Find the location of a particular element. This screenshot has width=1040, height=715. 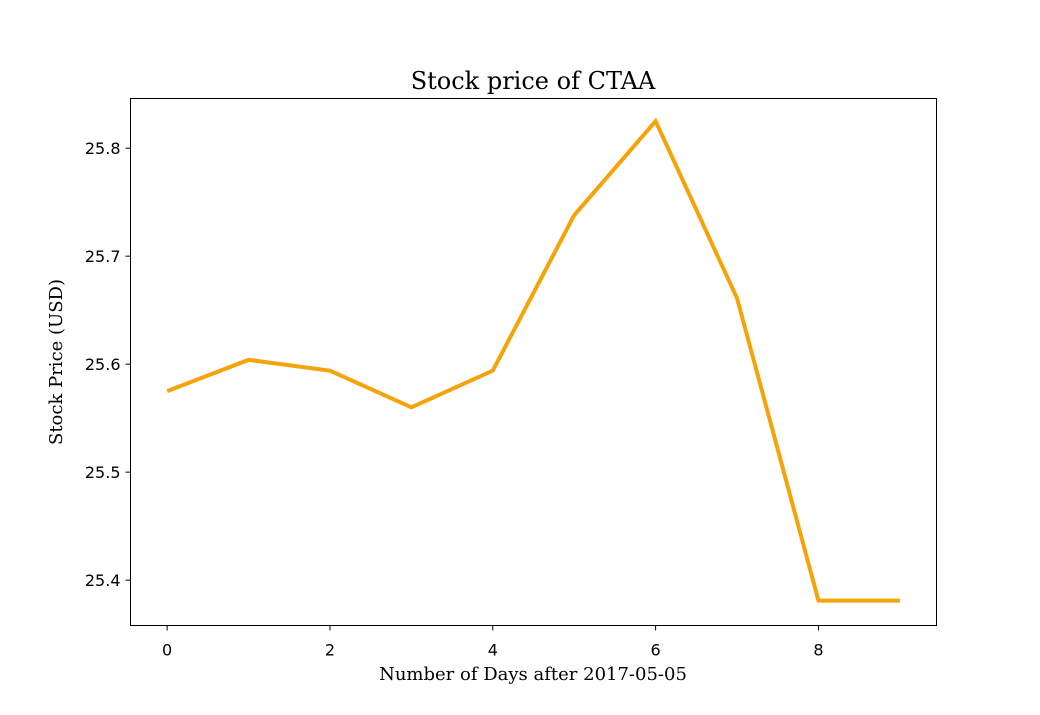

x-tick-label: 6 is located at coordinates (656, 650).